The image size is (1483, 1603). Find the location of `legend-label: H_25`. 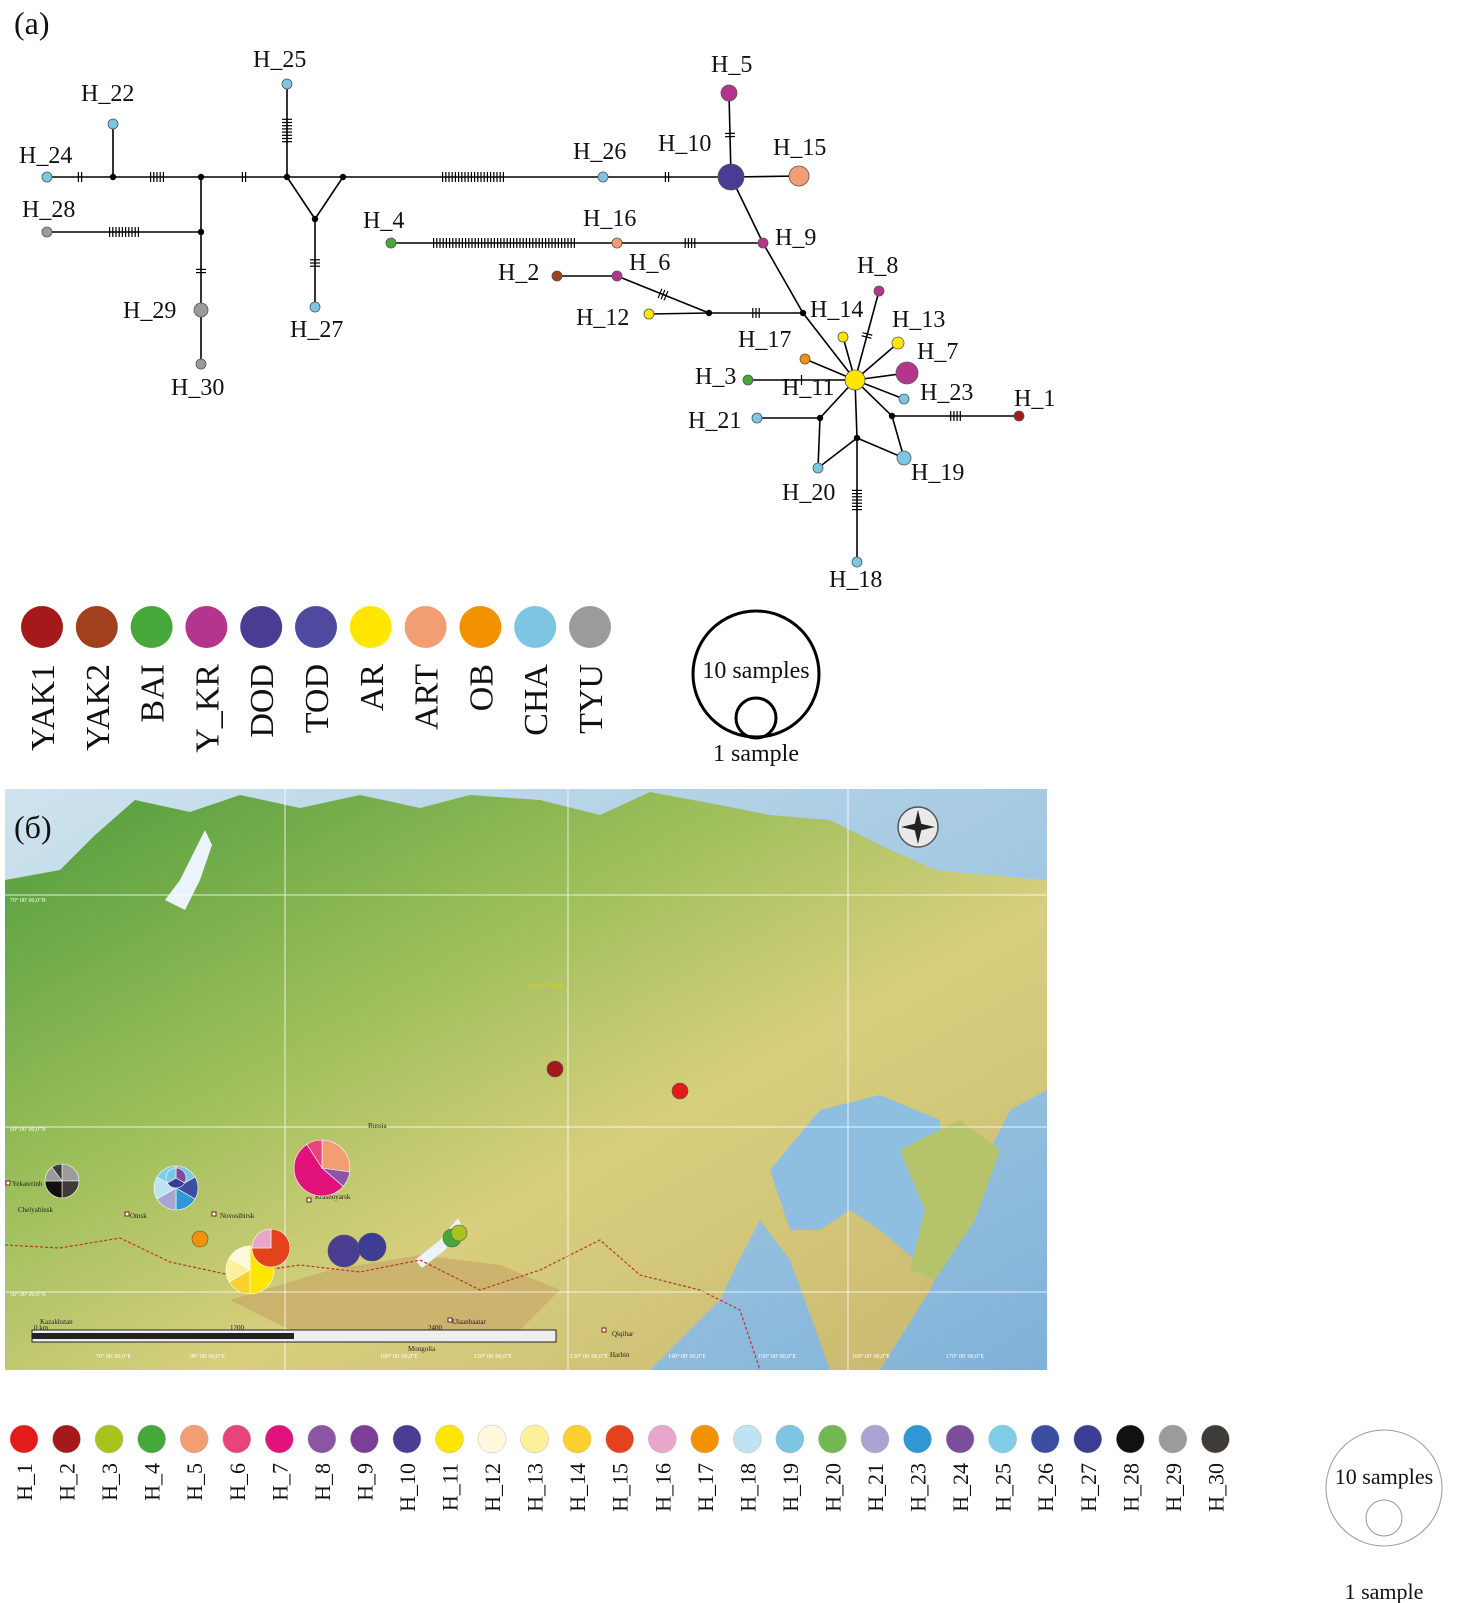

legend-label: H_25 is located at coordinates (1003, 1487).